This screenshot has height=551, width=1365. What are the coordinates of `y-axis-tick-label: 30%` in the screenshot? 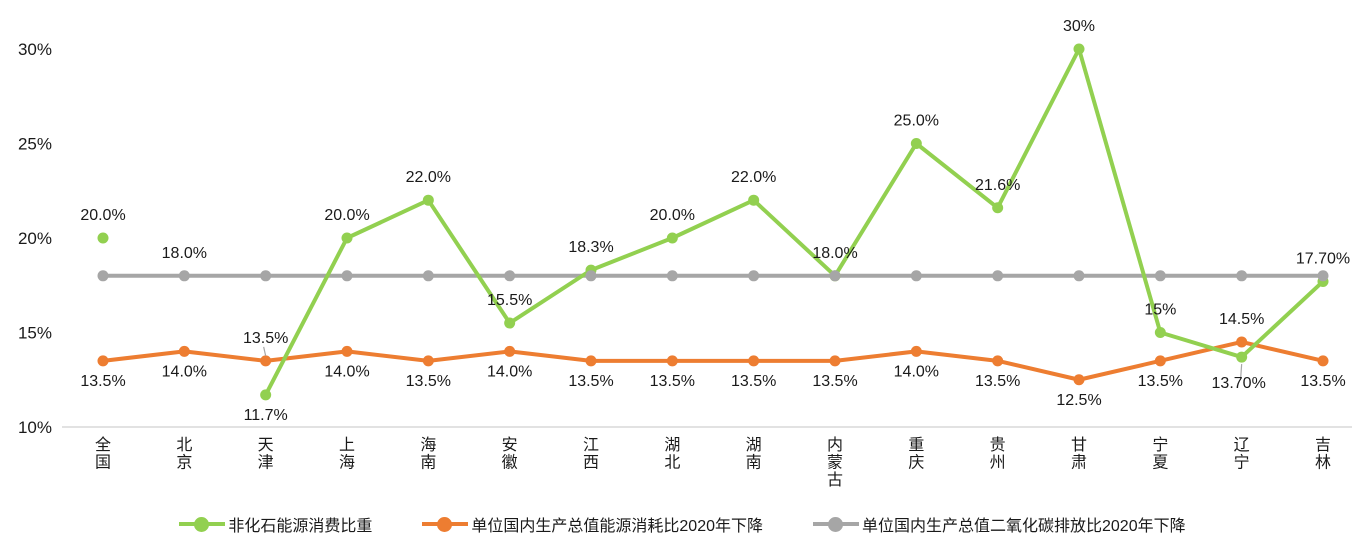 It's located at (35, 49).